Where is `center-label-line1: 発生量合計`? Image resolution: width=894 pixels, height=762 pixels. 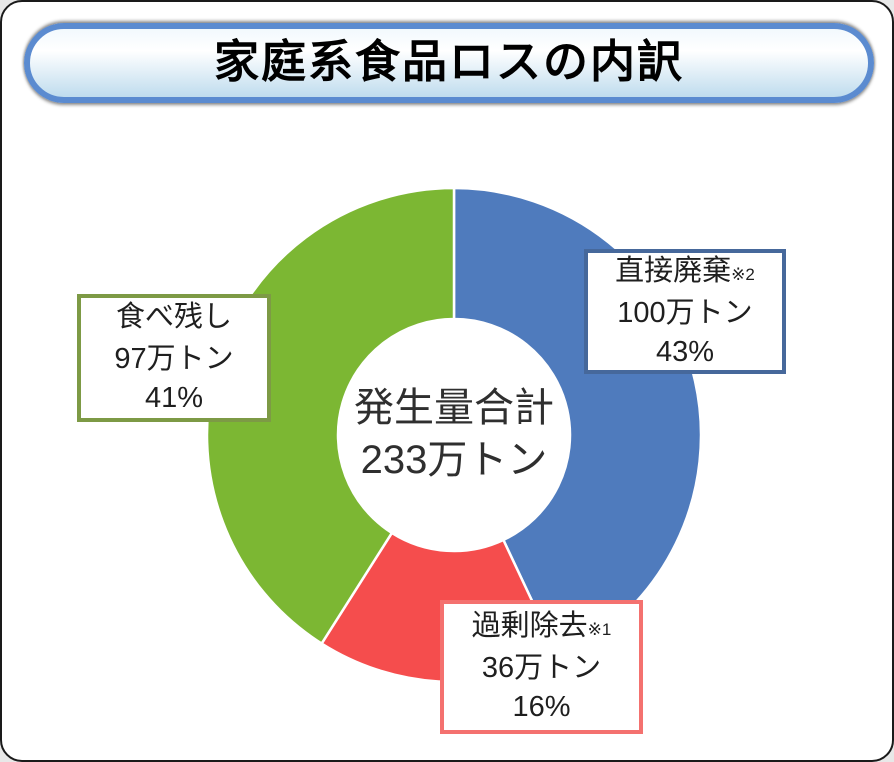 center-label-line1: 発生量合計 is located at coordinates (454, 408).